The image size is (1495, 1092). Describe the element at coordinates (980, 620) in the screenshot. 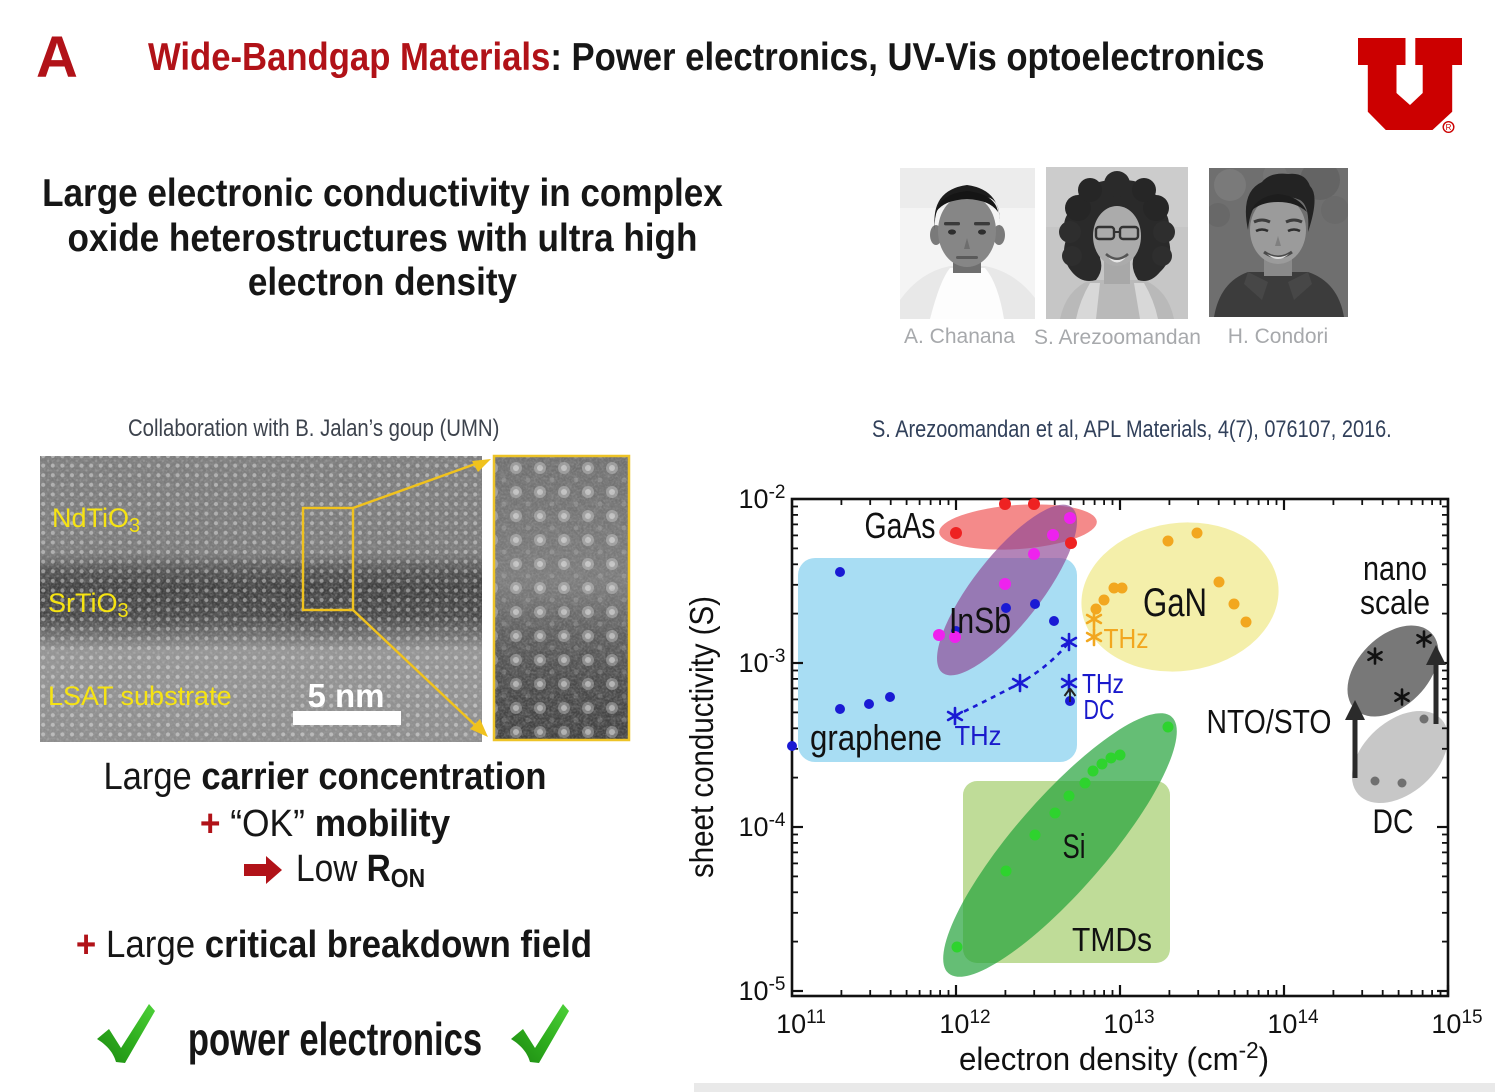

I see `svg-text: InSb` at that location.